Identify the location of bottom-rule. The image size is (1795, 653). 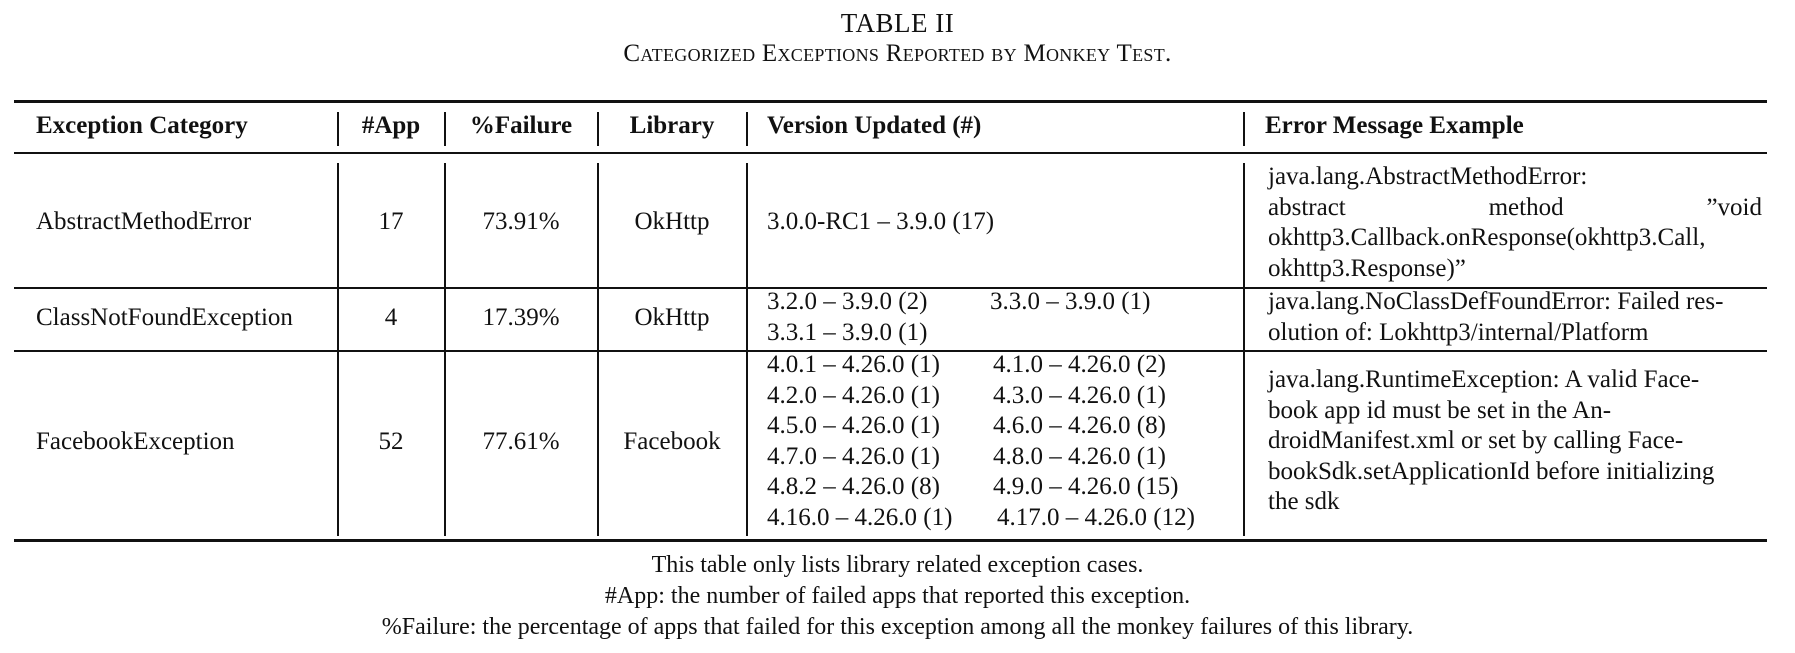
(890, 540).